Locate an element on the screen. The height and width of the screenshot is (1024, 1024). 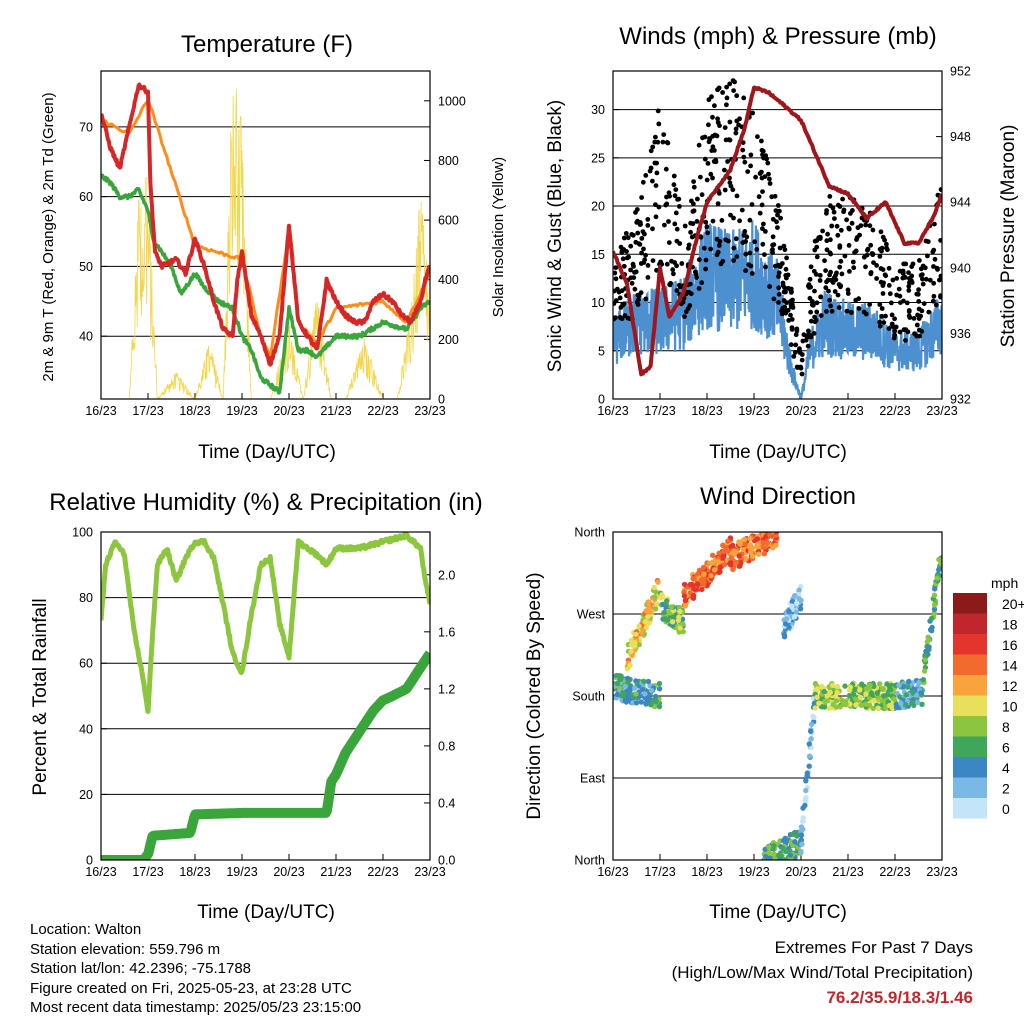
humidity-series is located at coordinates (265, 696).